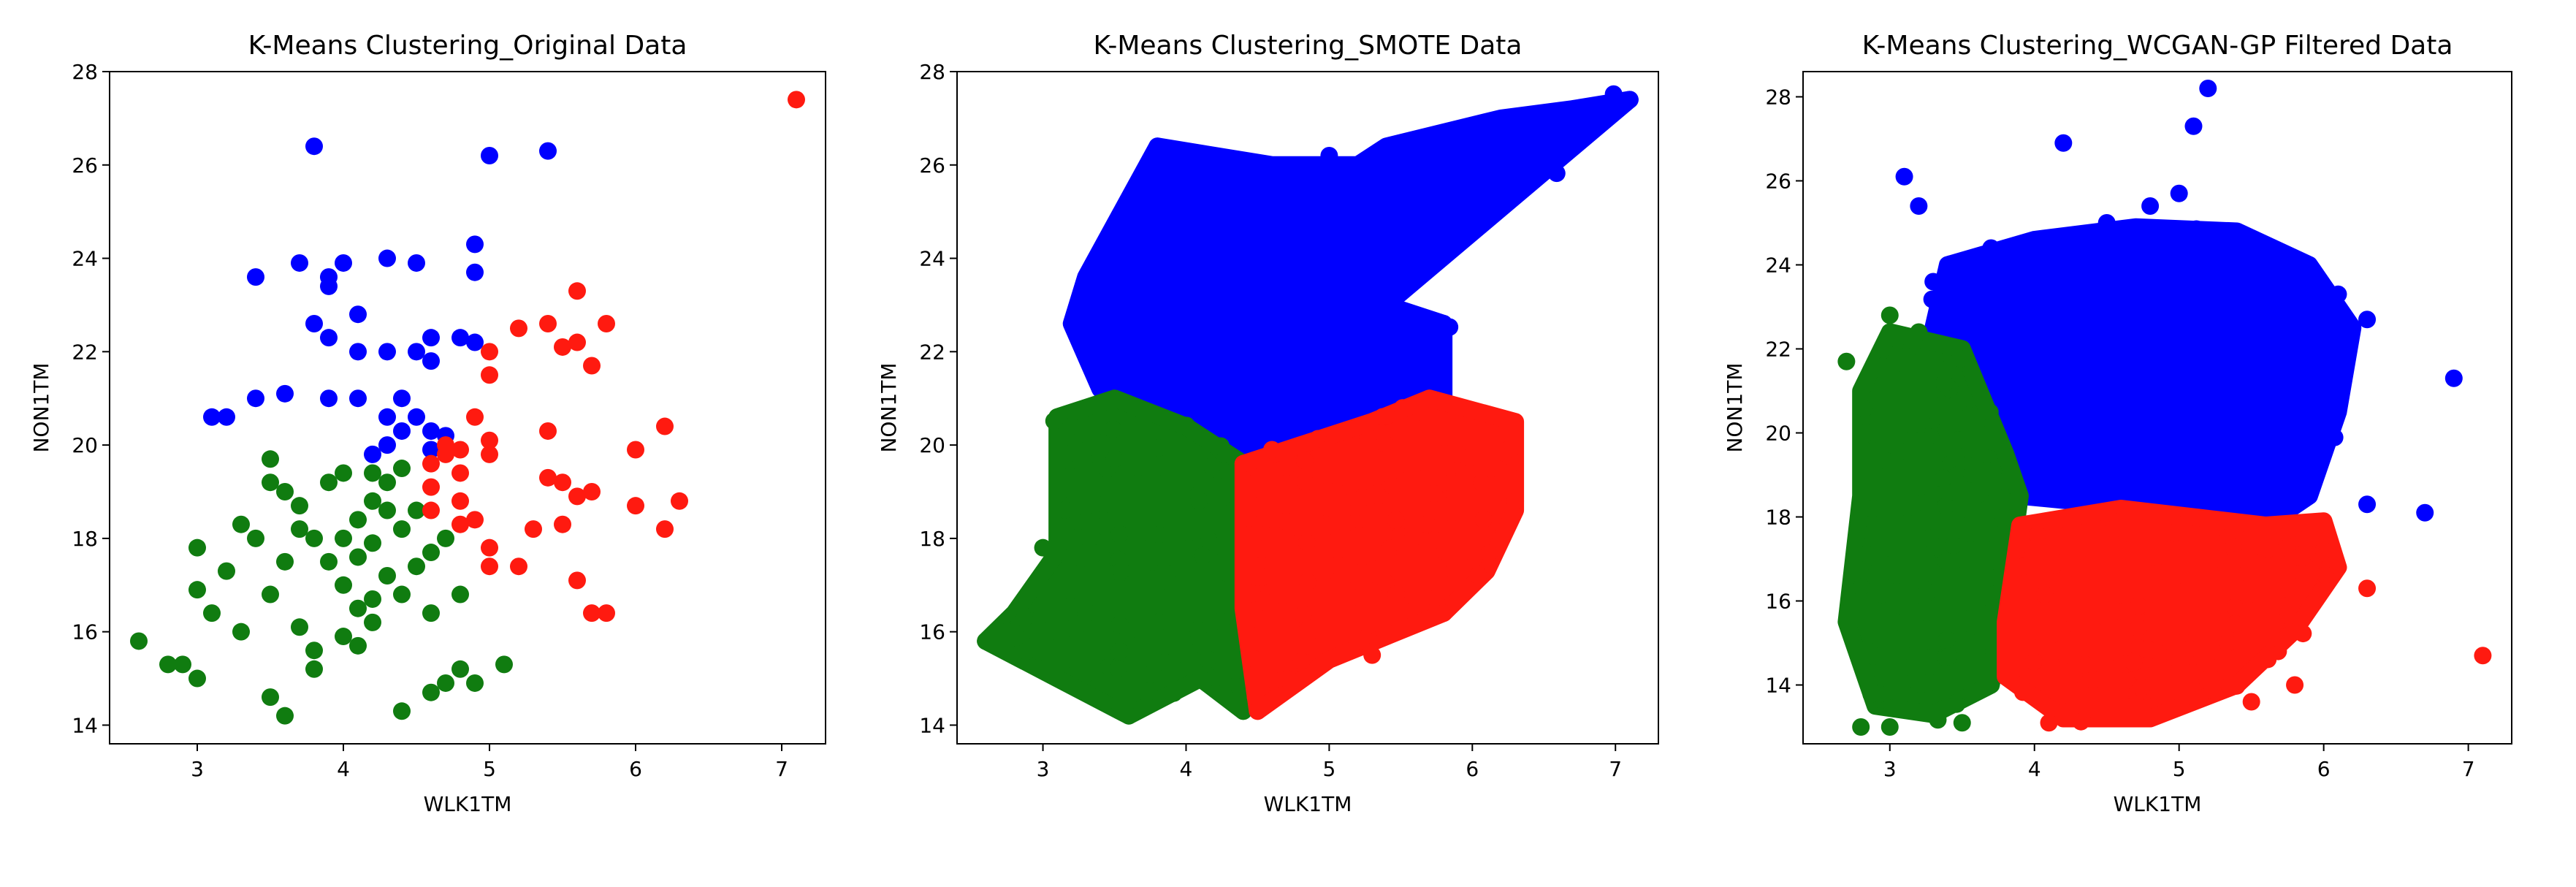  Describe the element at coordinates (85, 632) in the screenshot. I see `y-tick-label: 16` at that location.